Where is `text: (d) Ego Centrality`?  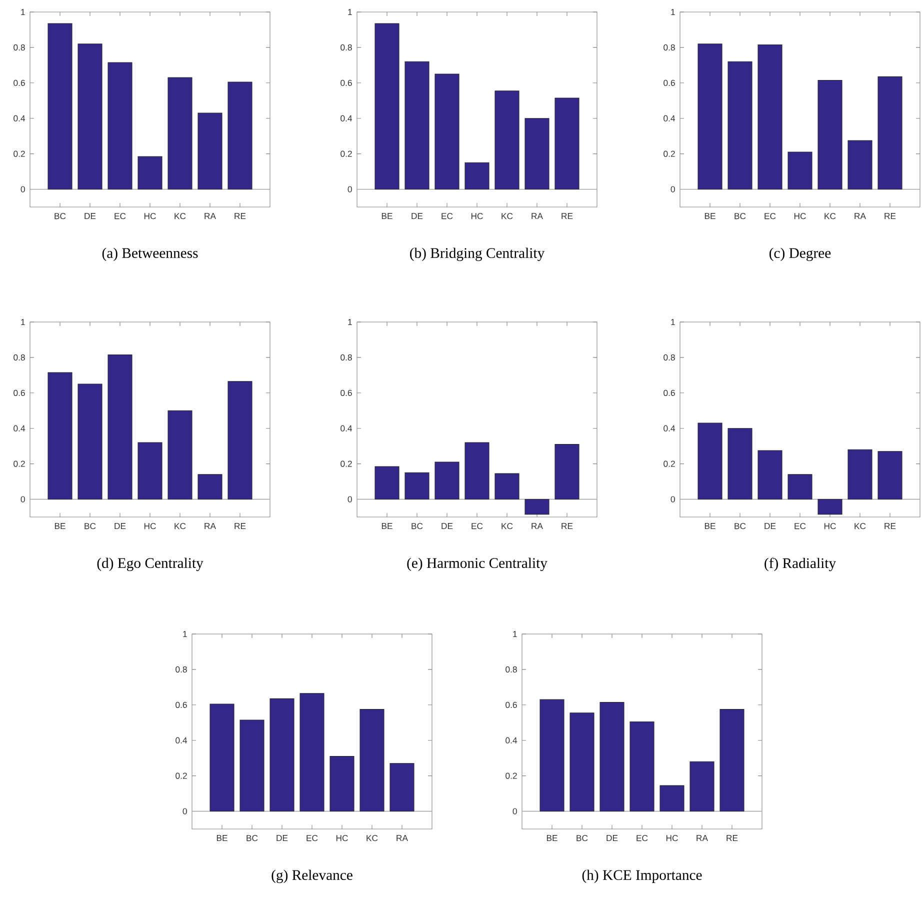
text: (d) Ego Centrality is located at coordinates (150, 565).